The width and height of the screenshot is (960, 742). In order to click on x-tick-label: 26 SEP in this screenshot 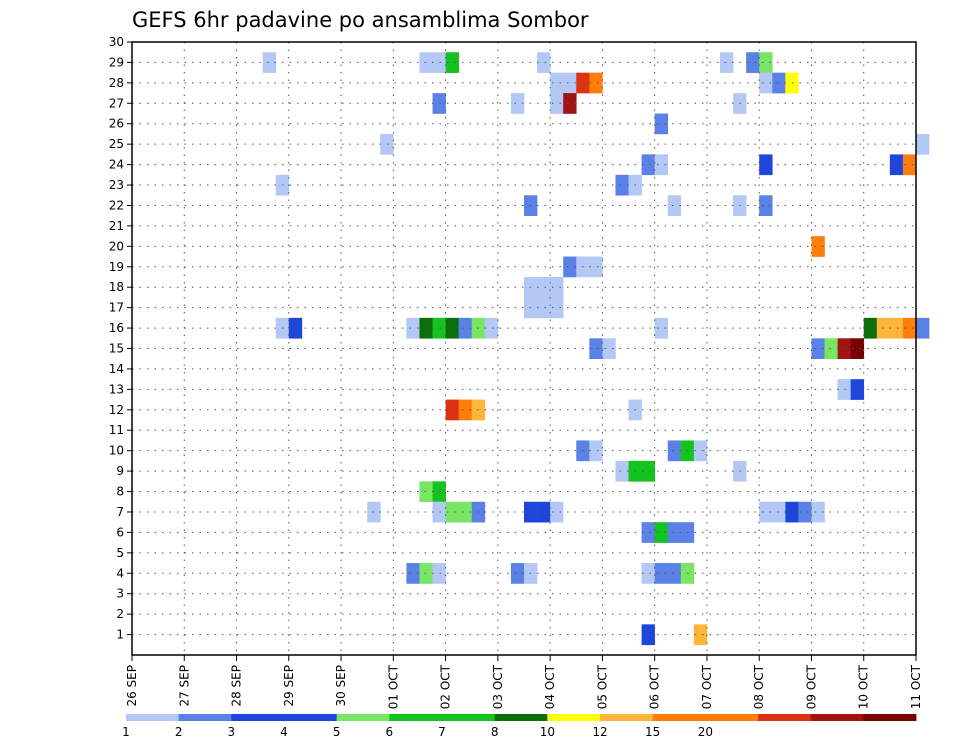, I will do `click(132, 686)`.